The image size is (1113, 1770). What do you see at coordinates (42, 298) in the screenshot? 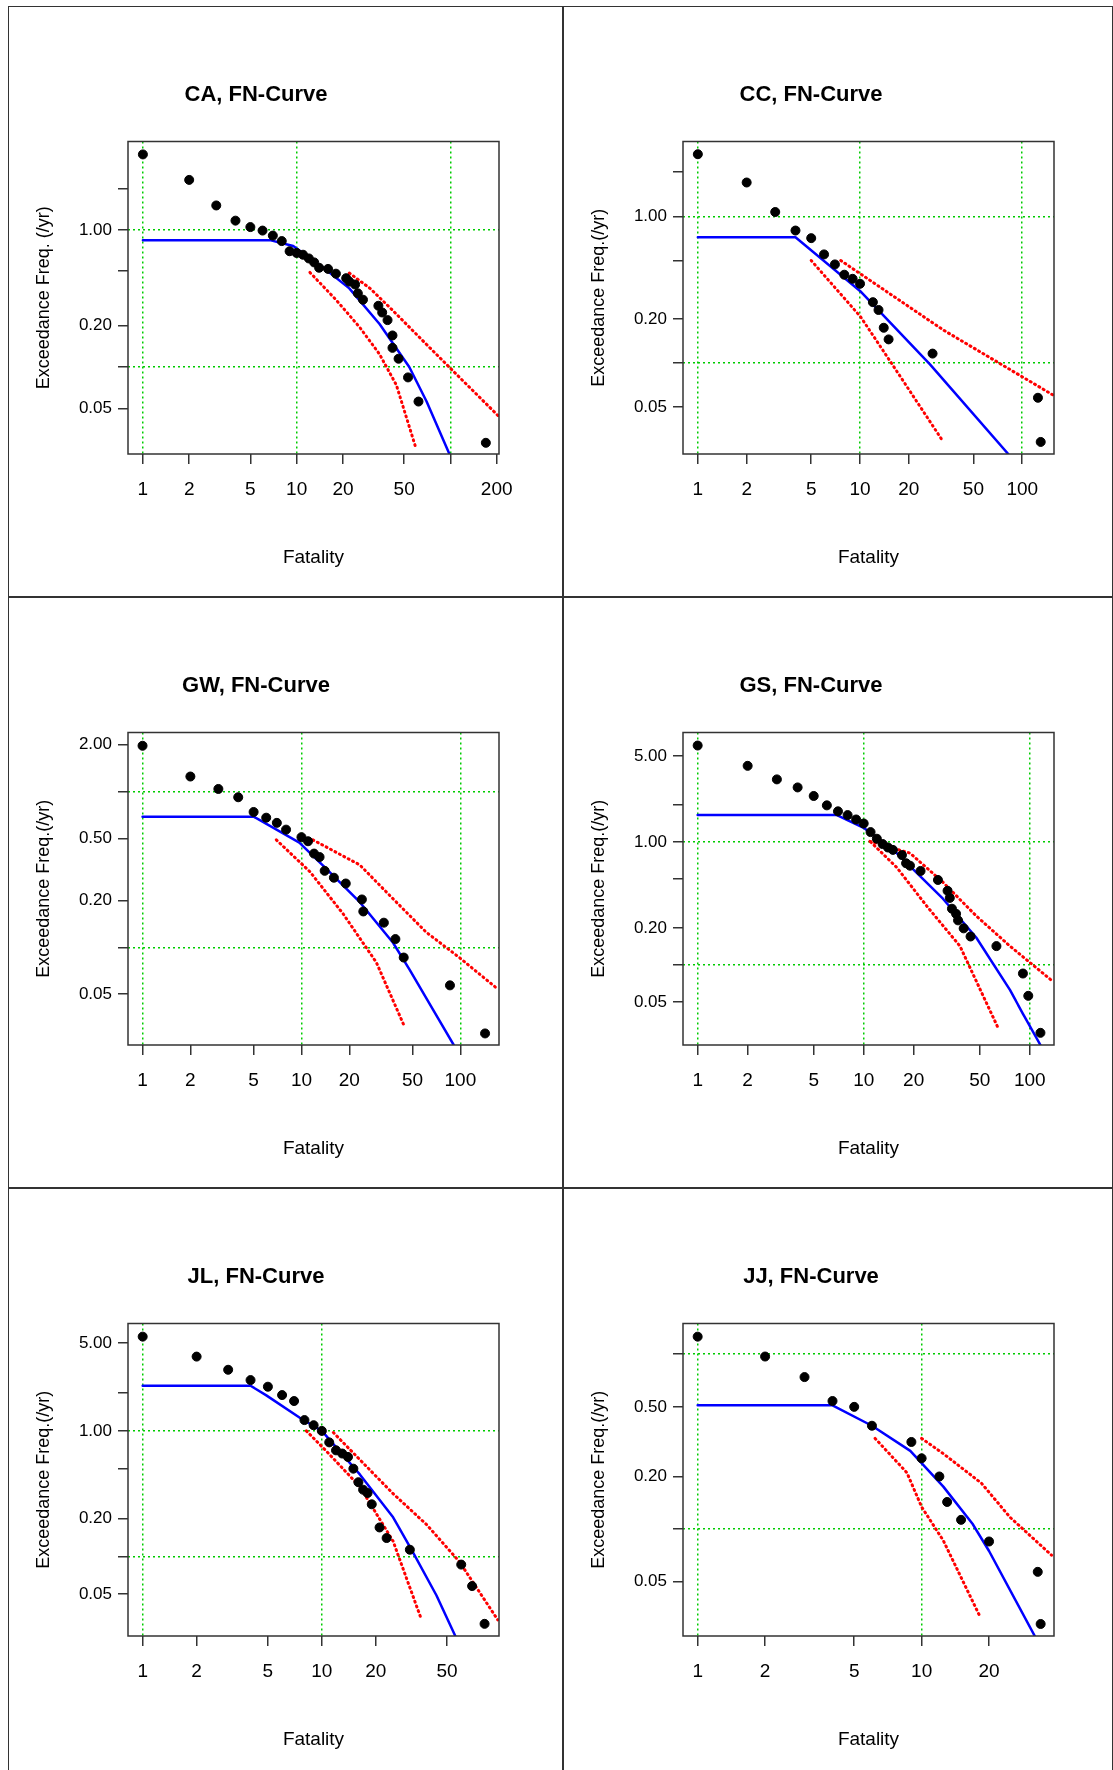
I see `y-axis-title: Exceedance Freq. (/yr)` at bounding box center [42, 298].